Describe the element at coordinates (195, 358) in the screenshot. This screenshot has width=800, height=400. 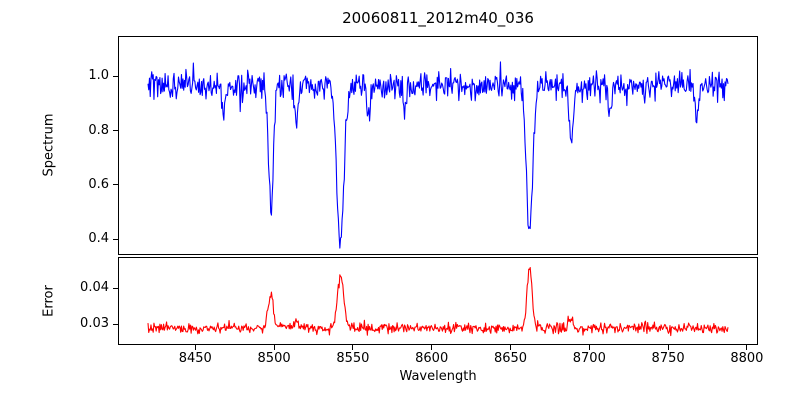
I see `x-tick-label: 8450` at that location.